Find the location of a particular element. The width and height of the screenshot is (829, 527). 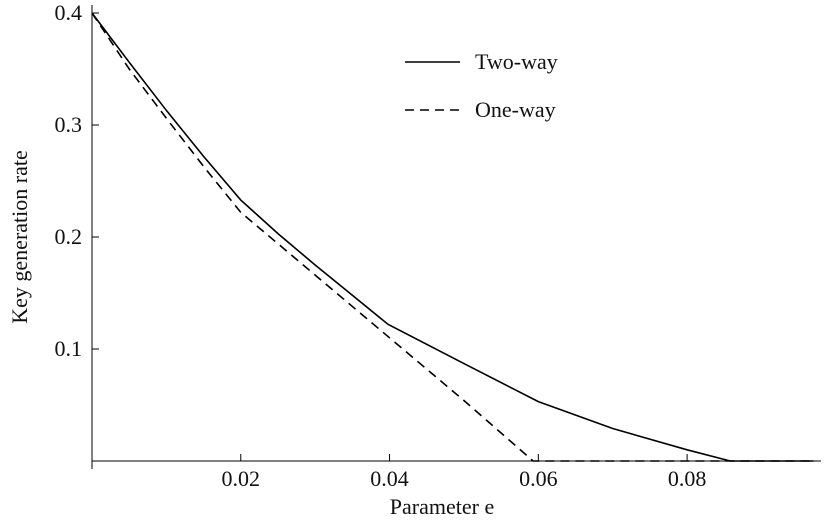

x-tick-label: 0.08 is located at coordinates (687, 478).